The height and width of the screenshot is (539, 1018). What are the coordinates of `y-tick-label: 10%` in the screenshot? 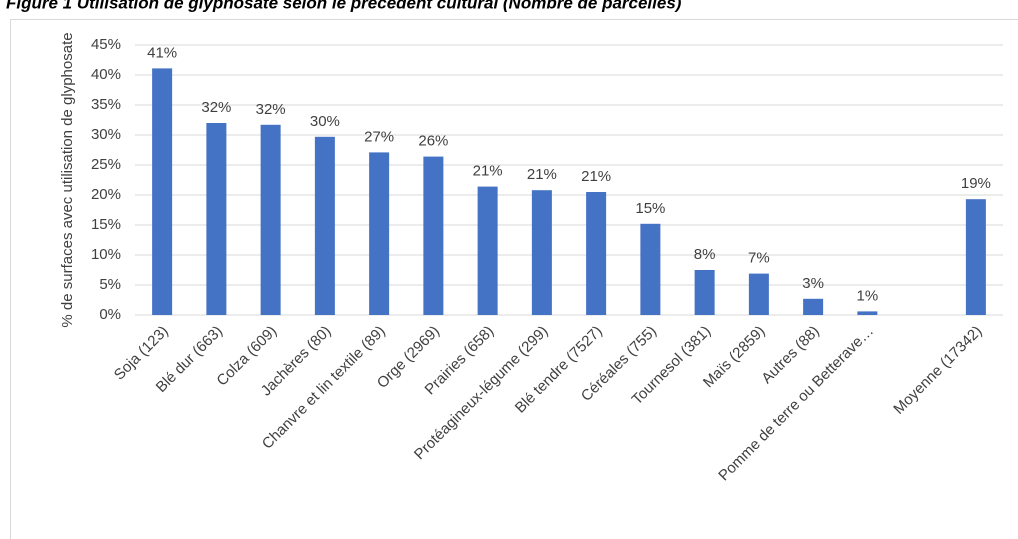 It's located at (106, 254).